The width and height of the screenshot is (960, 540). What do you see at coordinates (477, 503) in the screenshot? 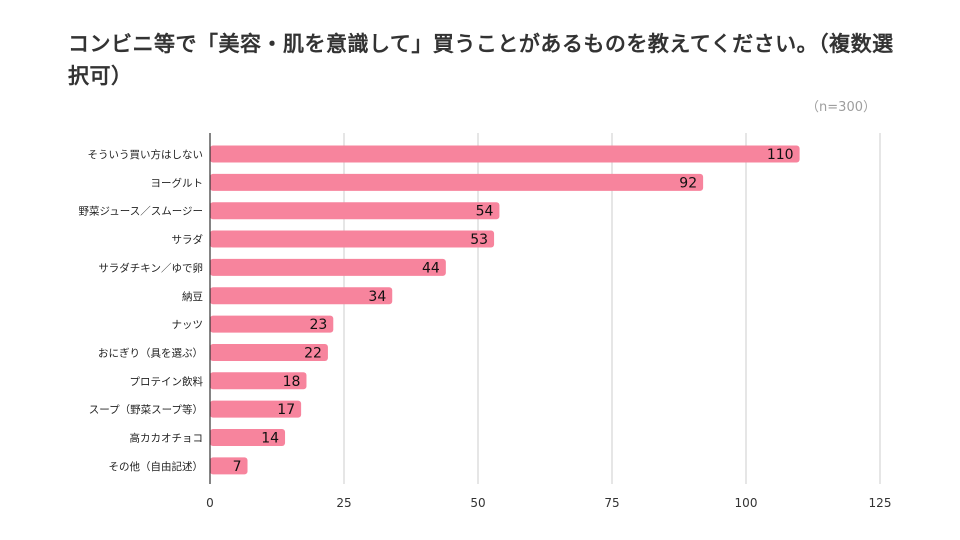
I see `x-tick-label: 50` at bounding box center [477, 503].